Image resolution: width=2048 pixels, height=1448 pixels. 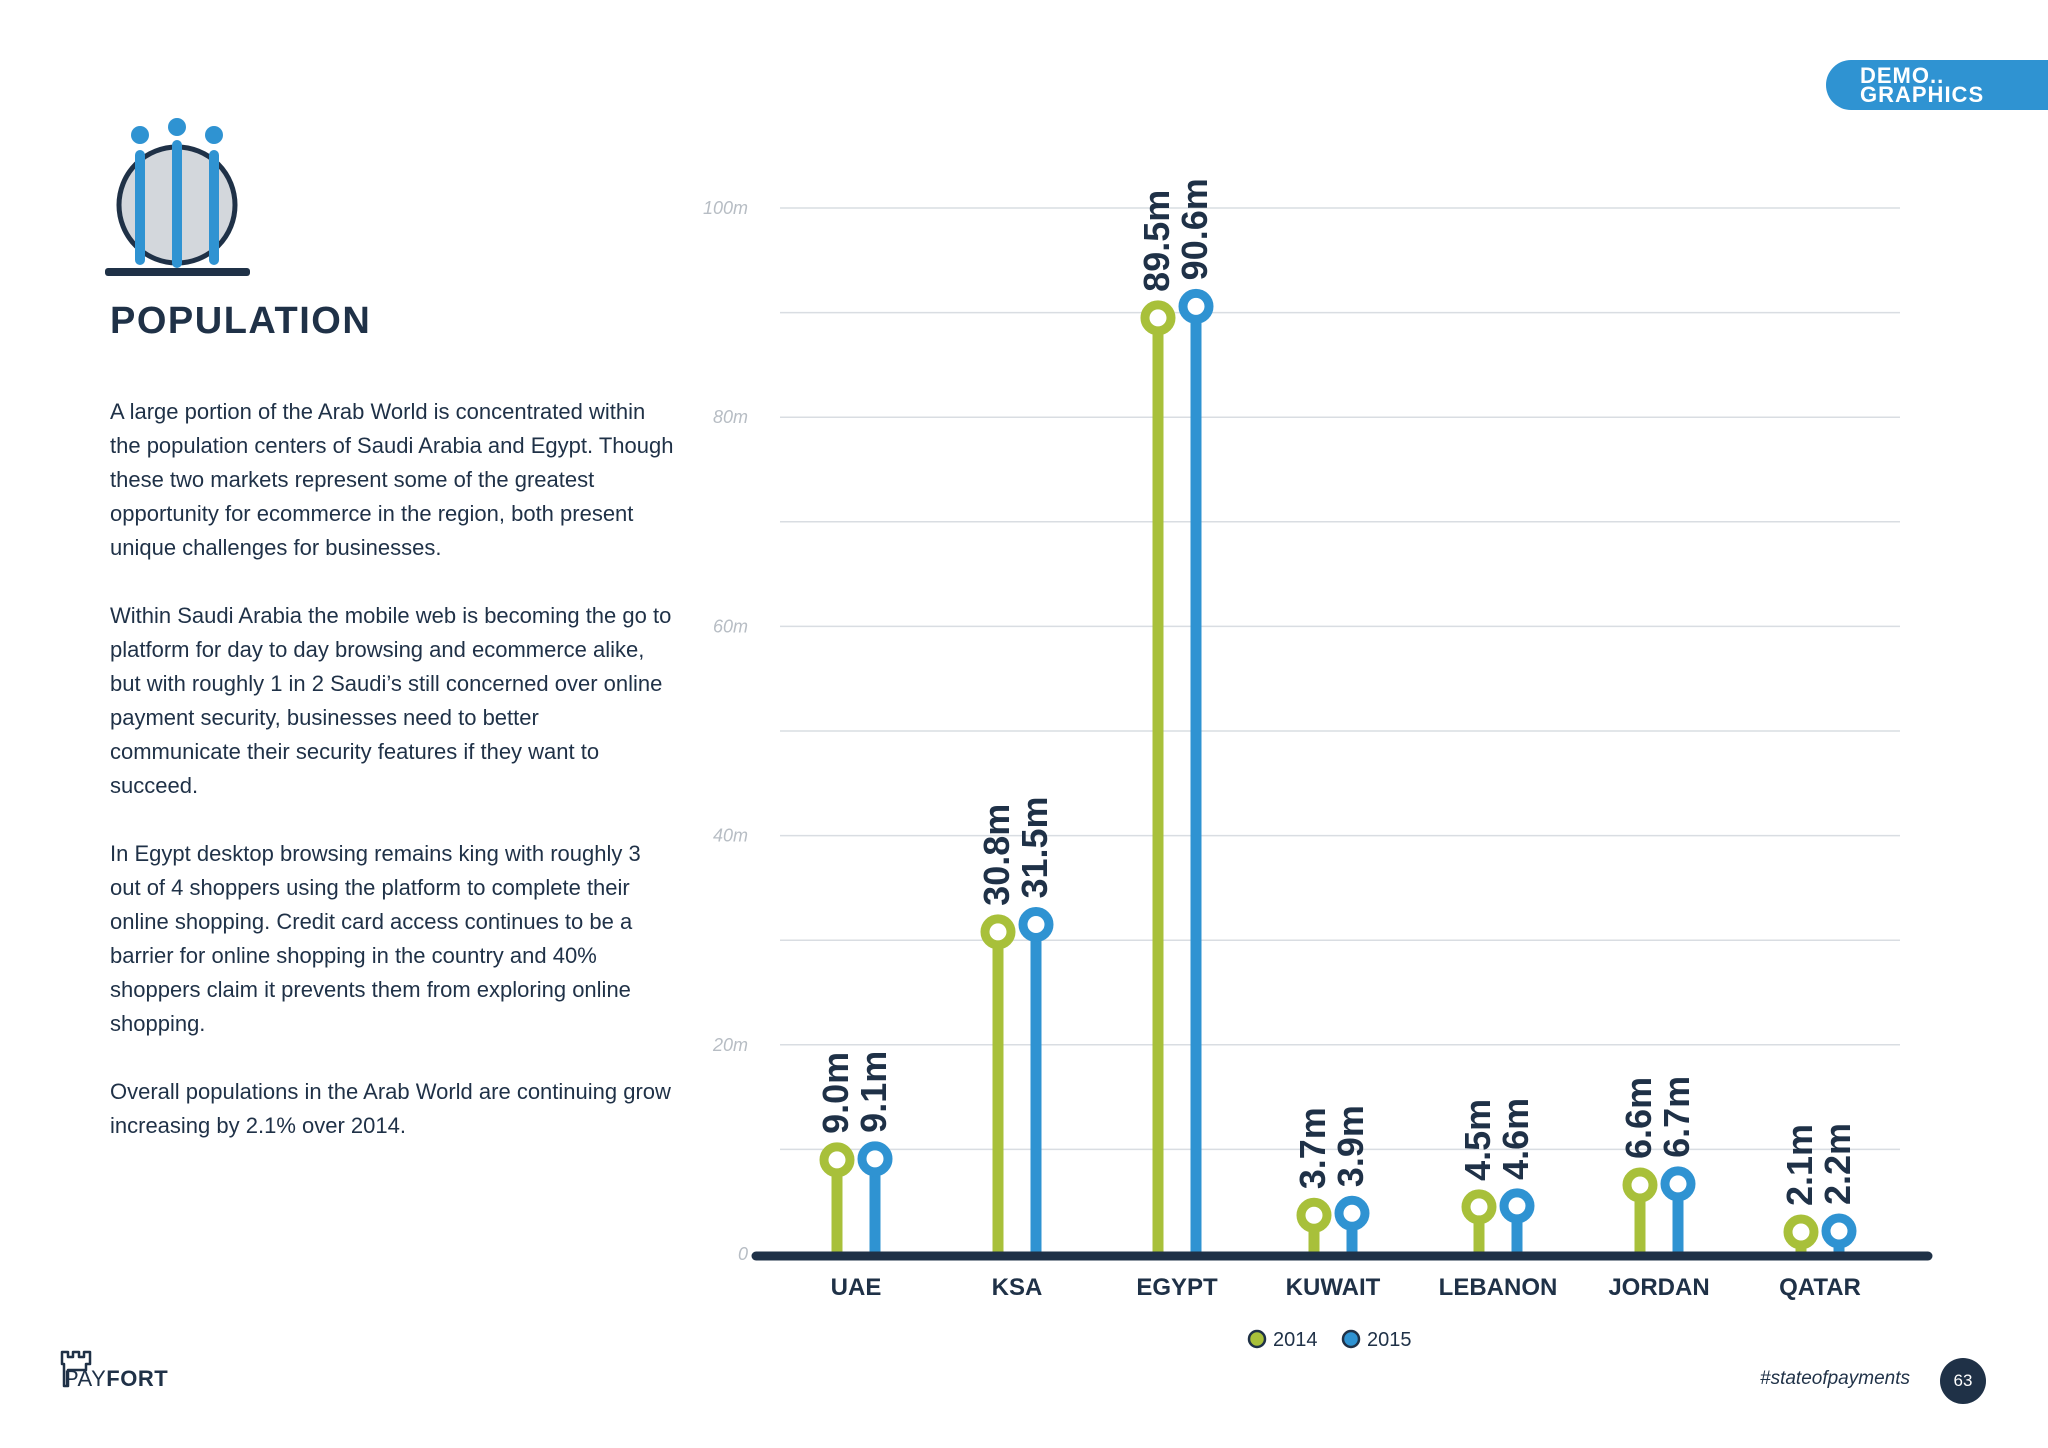 I want to click on data-label: 9.0m, so click(x=835, y=1093).